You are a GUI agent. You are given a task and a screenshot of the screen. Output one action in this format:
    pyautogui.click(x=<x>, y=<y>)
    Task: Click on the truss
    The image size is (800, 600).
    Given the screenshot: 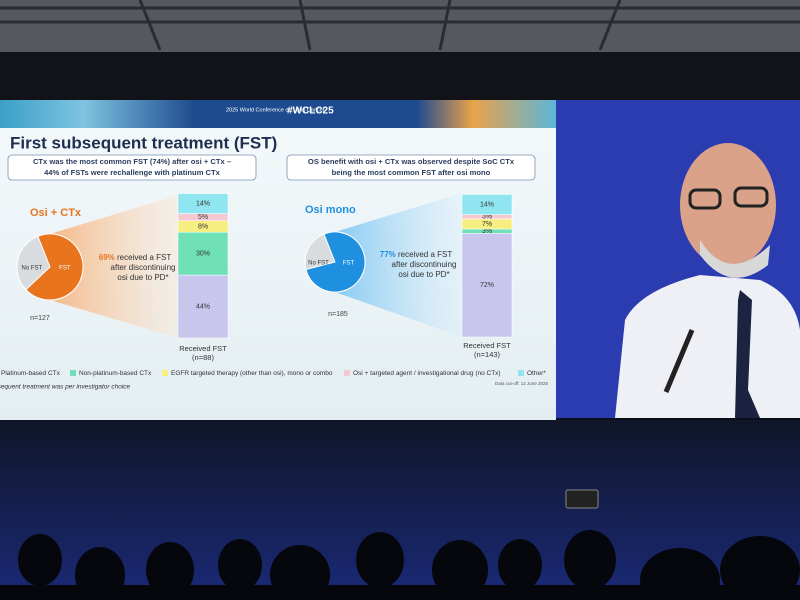 What is the action you would take?
    pyautogui.click(x=400, y=25)
    